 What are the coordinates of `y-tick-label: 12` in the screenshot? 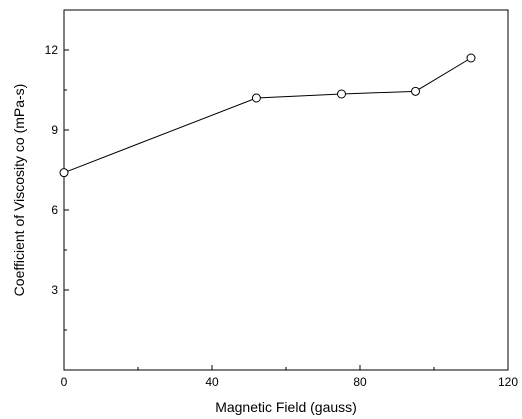 It's located at (52, 50).